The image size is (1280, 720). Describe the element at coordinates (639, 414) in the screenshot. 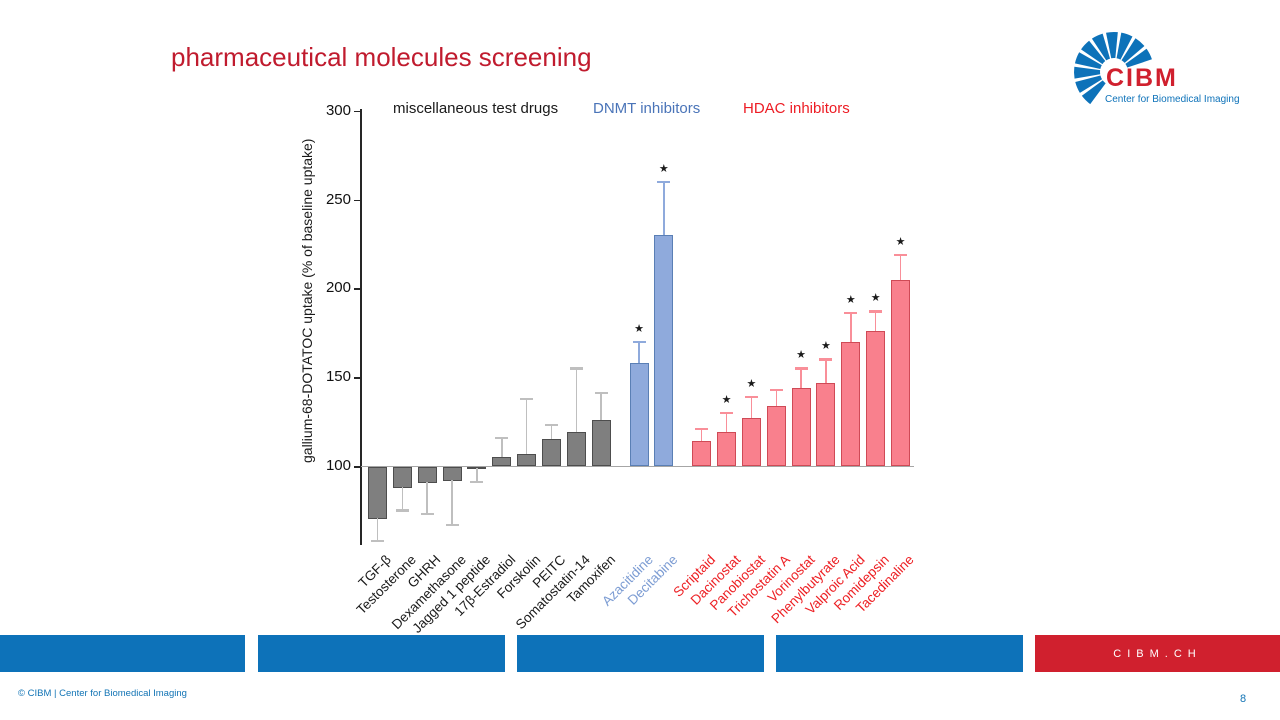

I see `bar-azacitidine` at that location.